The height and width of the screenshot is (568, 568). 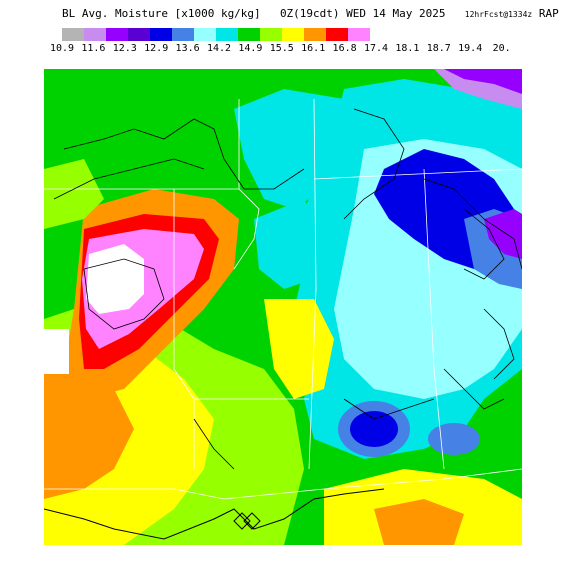 I want to click on scale-label-11: 18.1, so click(x=407, y=48).